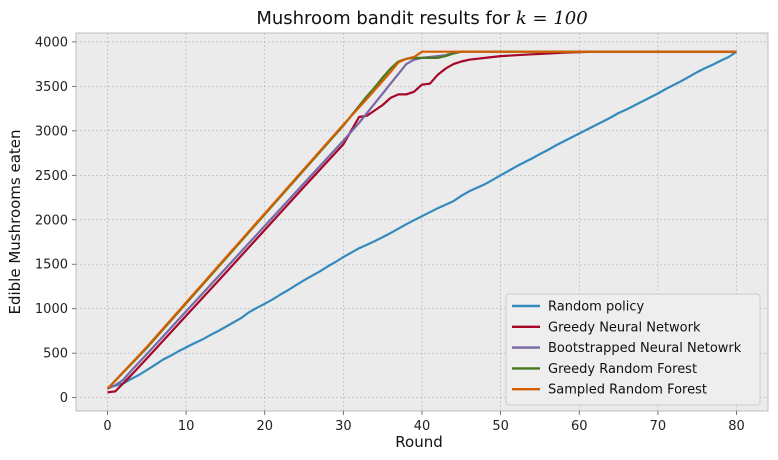 Image resolution: width=778 pixels, height=460 pixels. I want to click on x-axis: 0 10 20 30 40 50 60 70 80, so click(424, 422).